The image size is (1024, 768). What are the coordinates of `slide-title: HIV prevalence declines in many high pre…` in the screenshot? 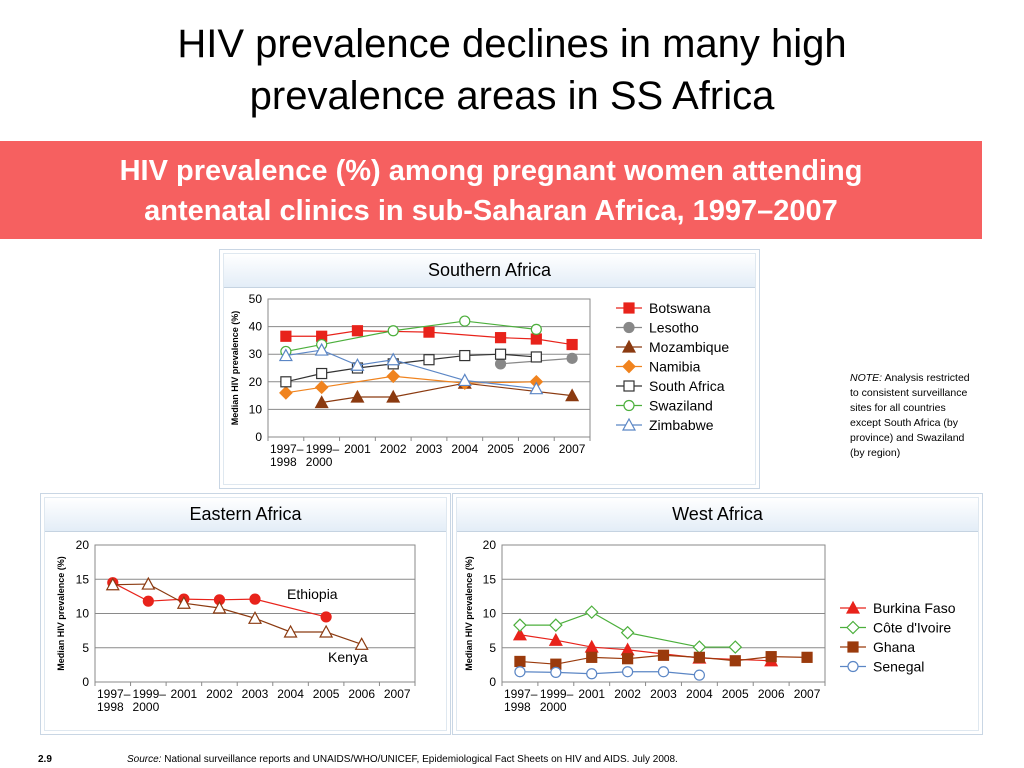 It's located at (512, 70).